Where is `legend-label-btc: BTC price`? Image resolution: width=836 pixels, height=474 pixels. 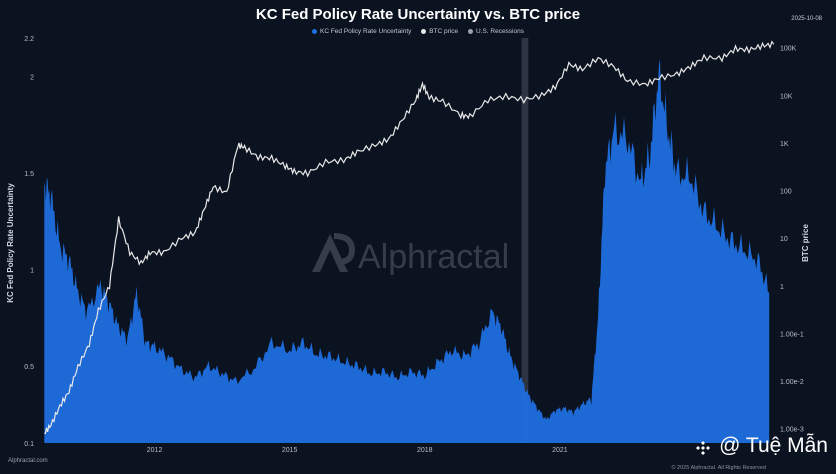 legend-label-btc: BTC price is located at coordinates (444, 31).